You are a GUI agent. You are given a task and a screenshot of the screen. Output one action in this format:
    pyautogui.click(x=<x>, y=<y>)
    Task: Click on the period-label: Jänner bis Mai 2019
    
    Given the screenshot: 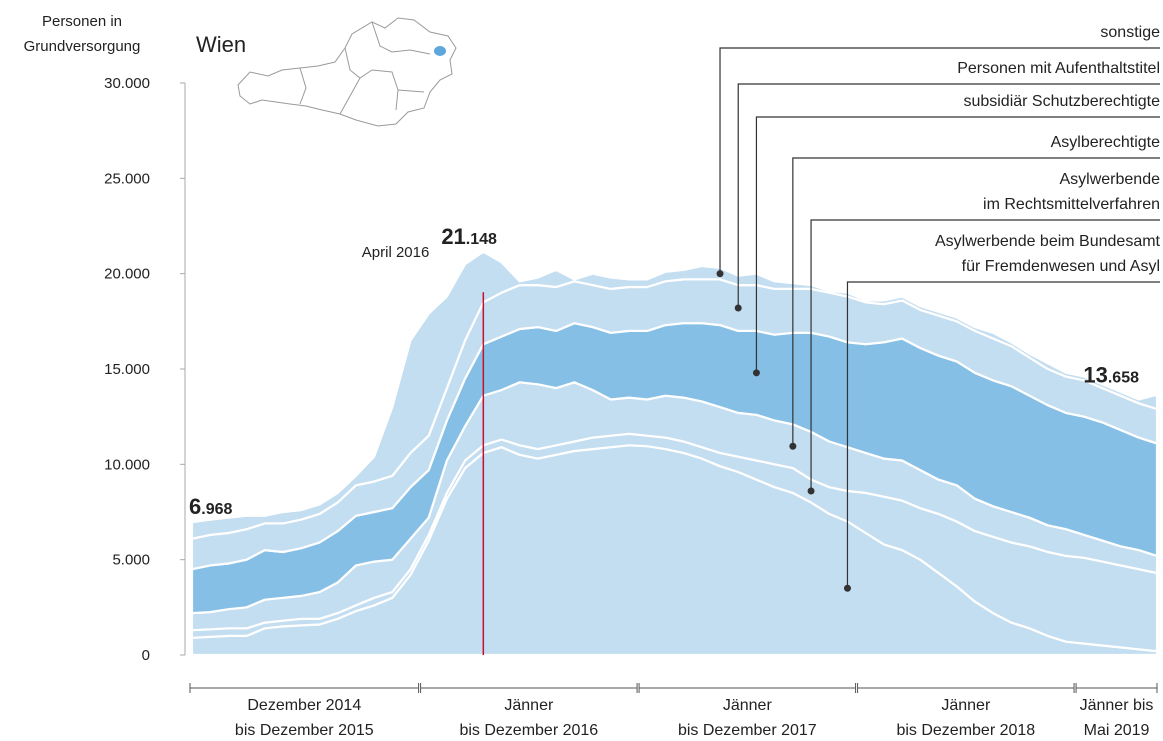 What is the action you would take?
    pyautogui.click(x=1117, y=716)
    